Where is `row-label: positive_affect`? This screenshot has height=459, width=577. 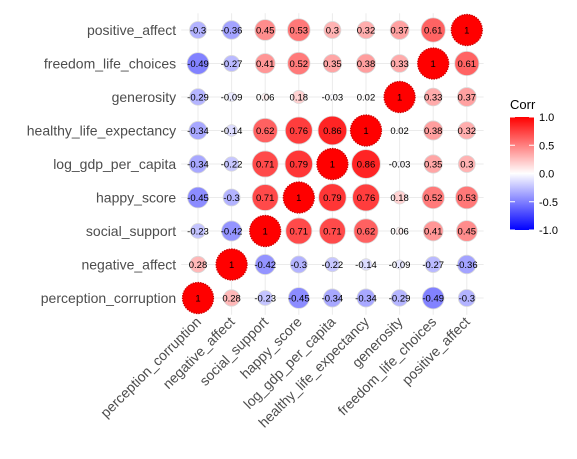
row-label: positive_affect is located at coordinates (131, 30).